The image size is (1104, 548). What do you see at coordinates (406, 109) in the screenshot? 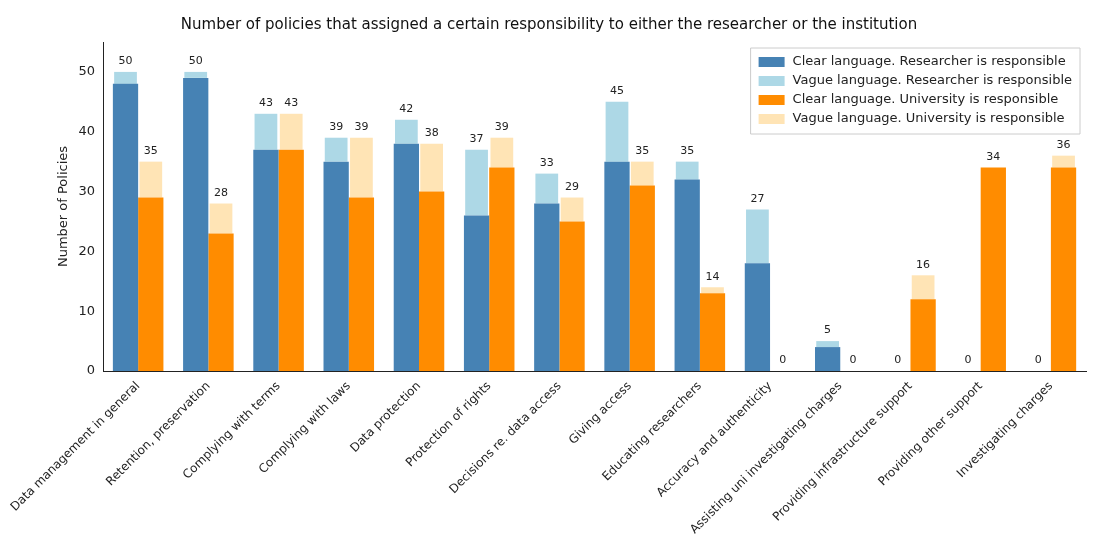
I see `text: 42` at bounding box center [406, 109].